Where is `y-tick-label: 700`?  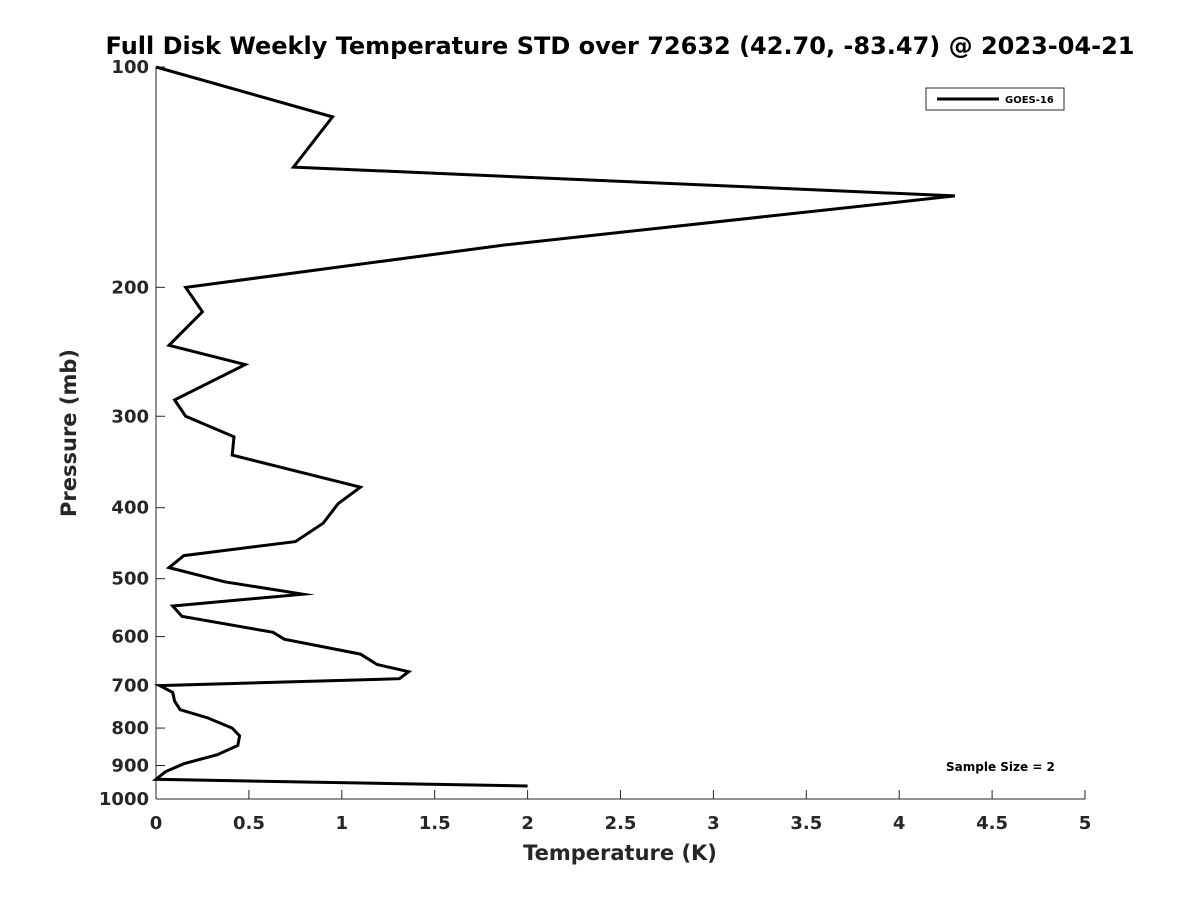
y-tick-label: 700 is located at coordinates (130, 686).